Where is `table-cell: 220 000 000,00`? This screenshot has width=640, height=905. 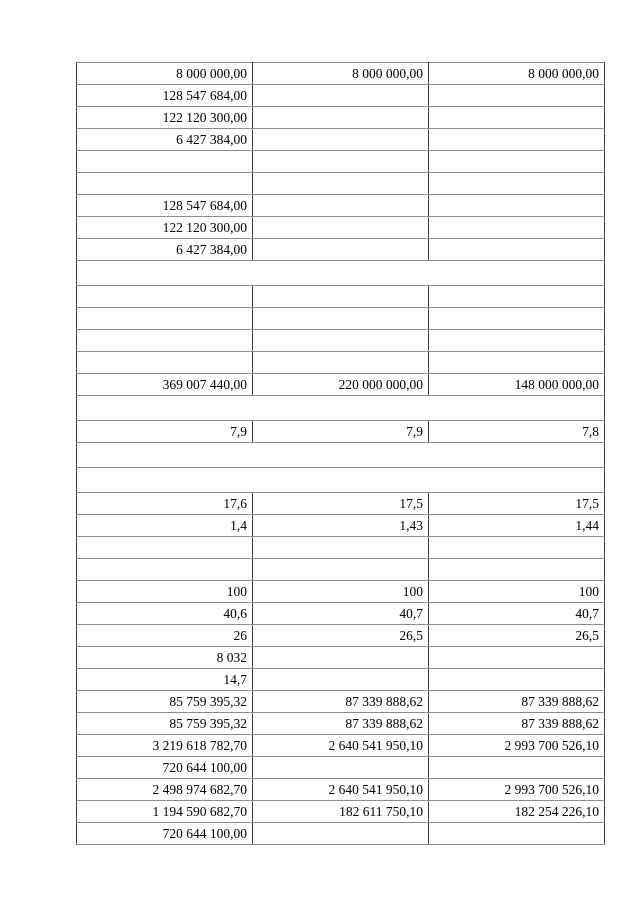 table-cell: 220 000 000,00 is located at coordinates (340, 384).